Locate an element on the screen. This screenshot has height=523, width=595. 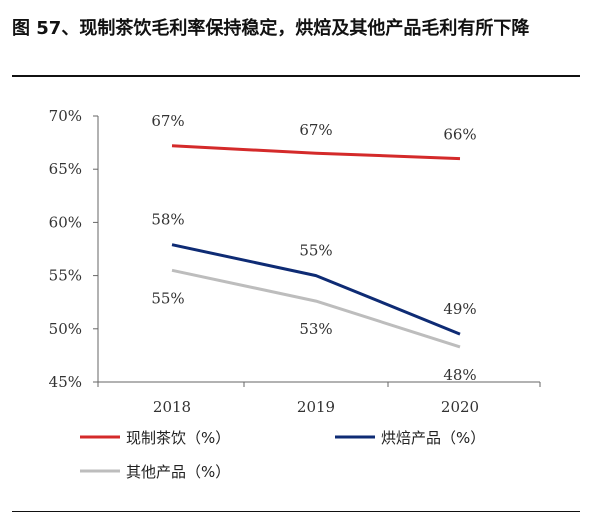
legend-label-2: 烘焙产品（%） is located at coordinates (433, 438).